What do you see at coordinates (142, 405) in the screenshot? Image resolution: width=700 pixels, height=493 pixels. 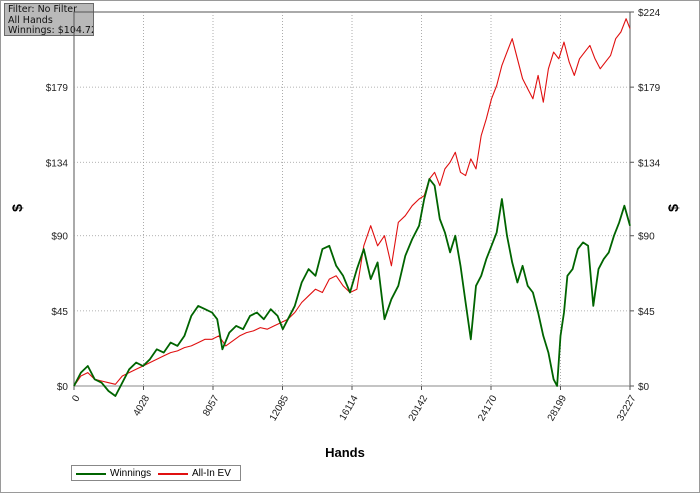 I see `x-tick-label: 4028` at bounding box center [142, 405].